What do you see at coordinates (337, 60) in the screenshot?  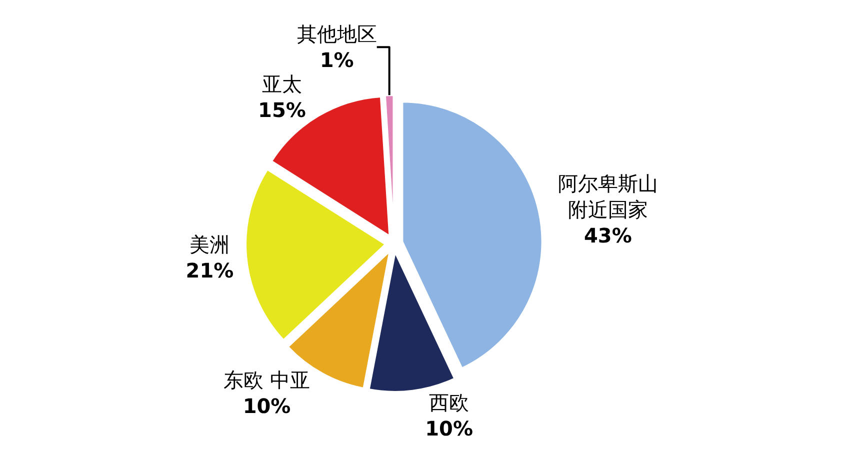 I see `data-label: 1%` at bounding box center [337, 60].